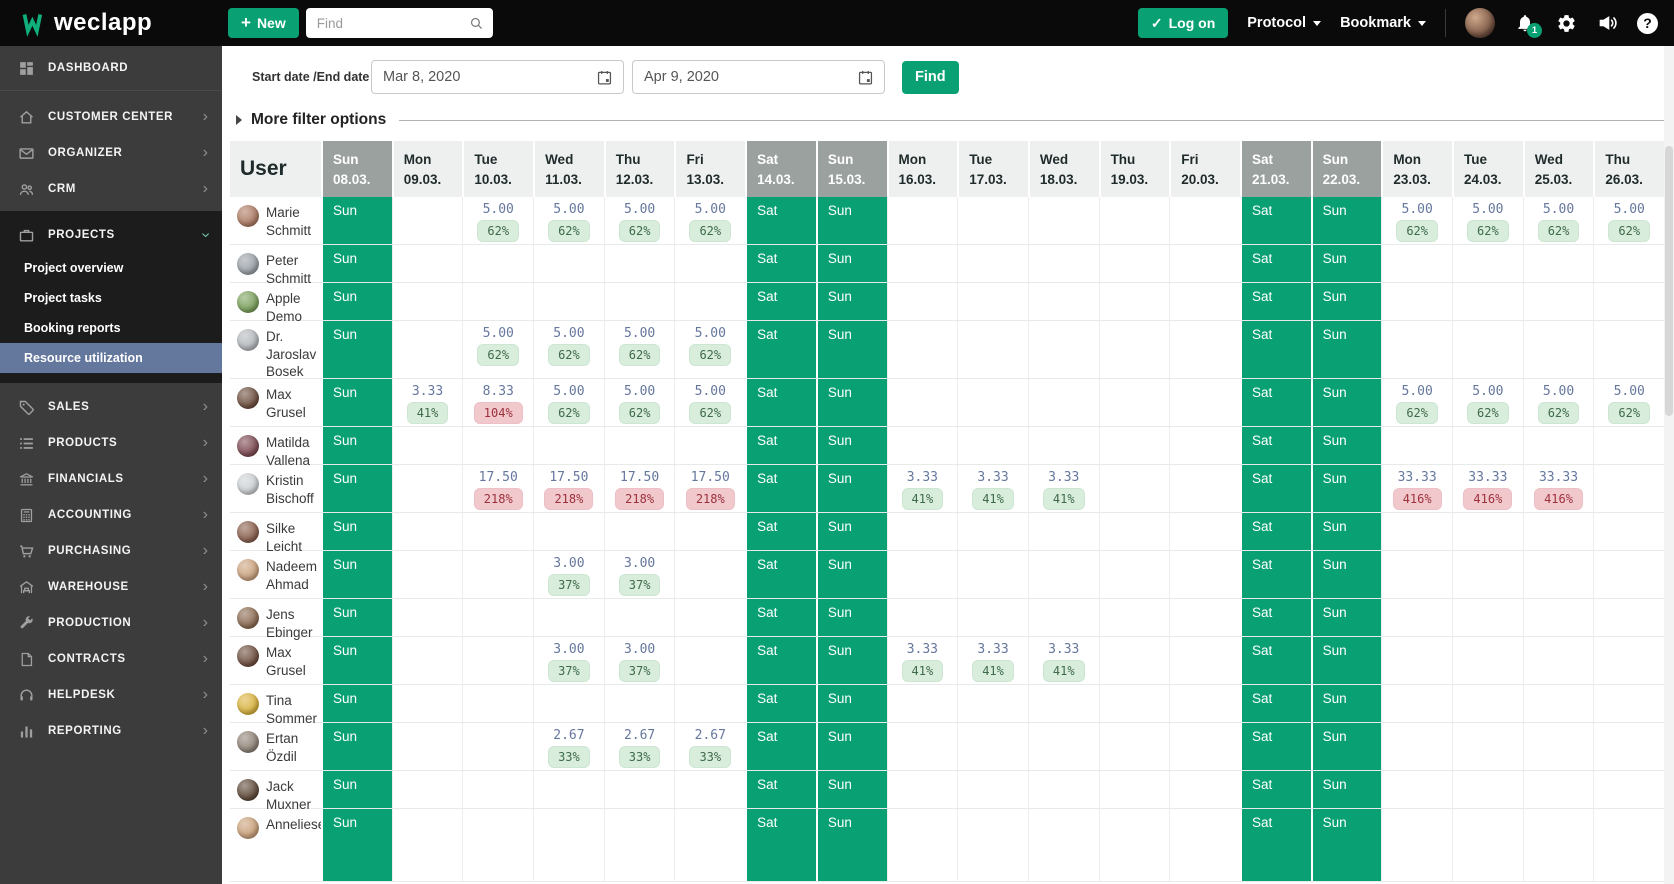 The image size is (1674, 884). What do you see at coordinates (1183, 23) in the screenshot?
I see `logon-button: ✓ Log on` at bounding box center [1183, 23].